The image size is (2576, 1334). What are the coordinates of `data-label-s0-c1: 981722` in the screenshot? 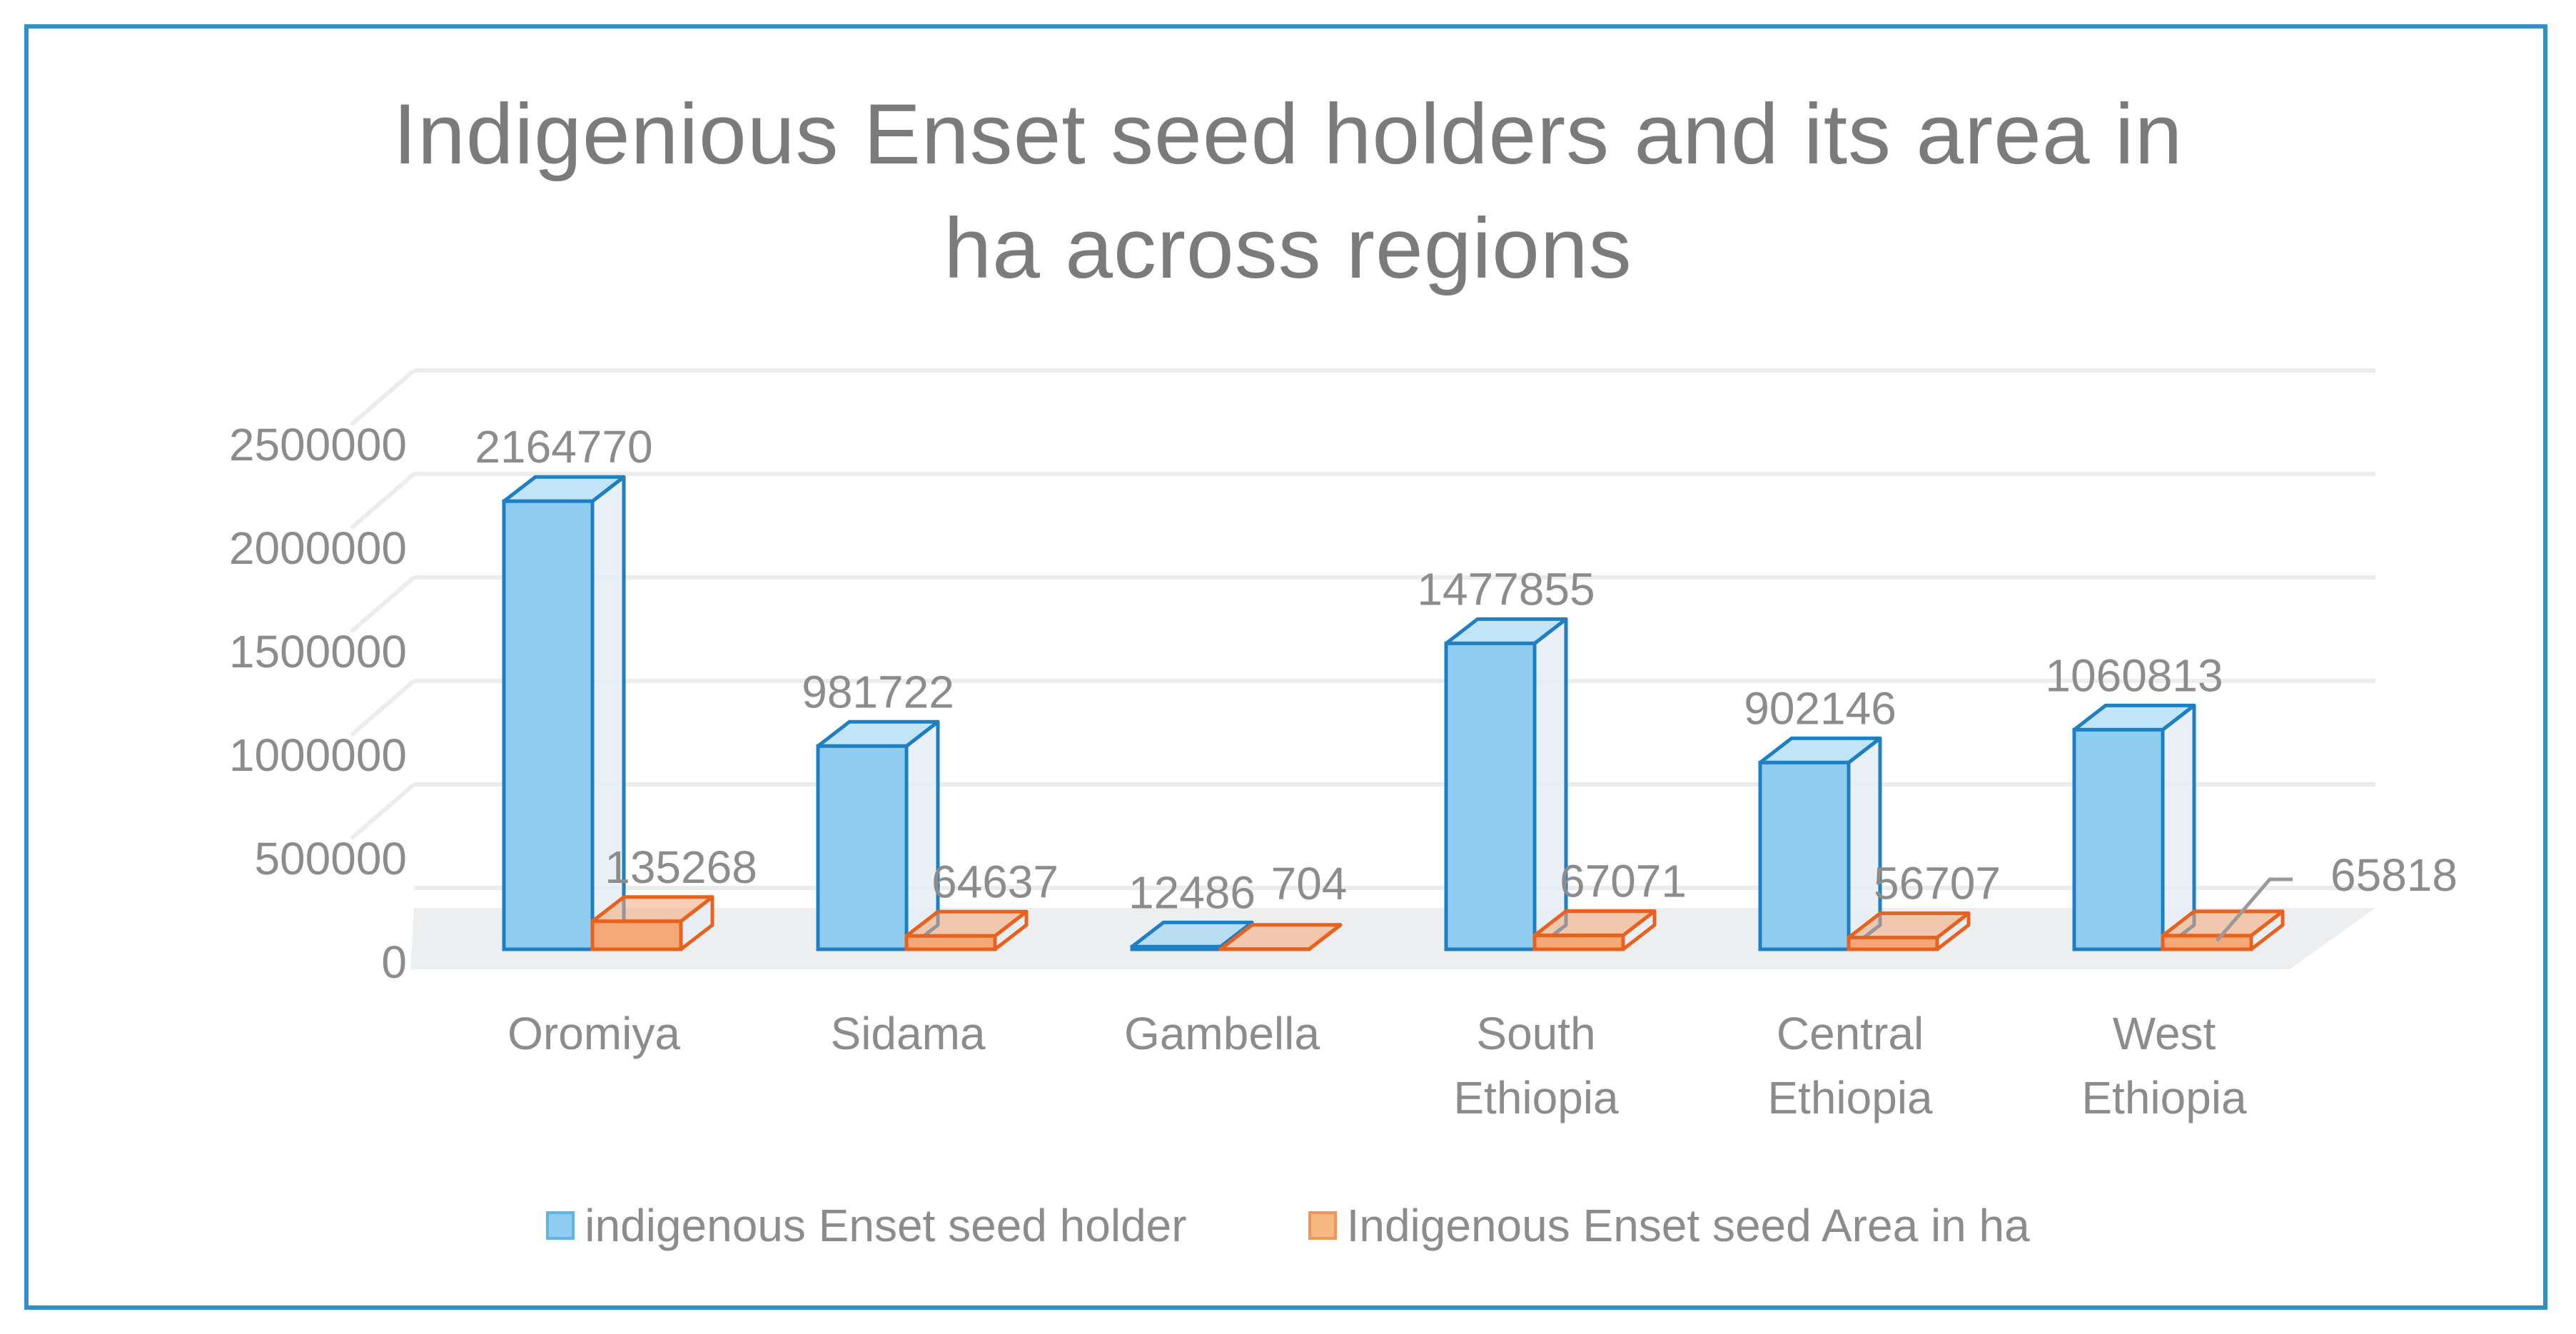 It's located at (878, 691).